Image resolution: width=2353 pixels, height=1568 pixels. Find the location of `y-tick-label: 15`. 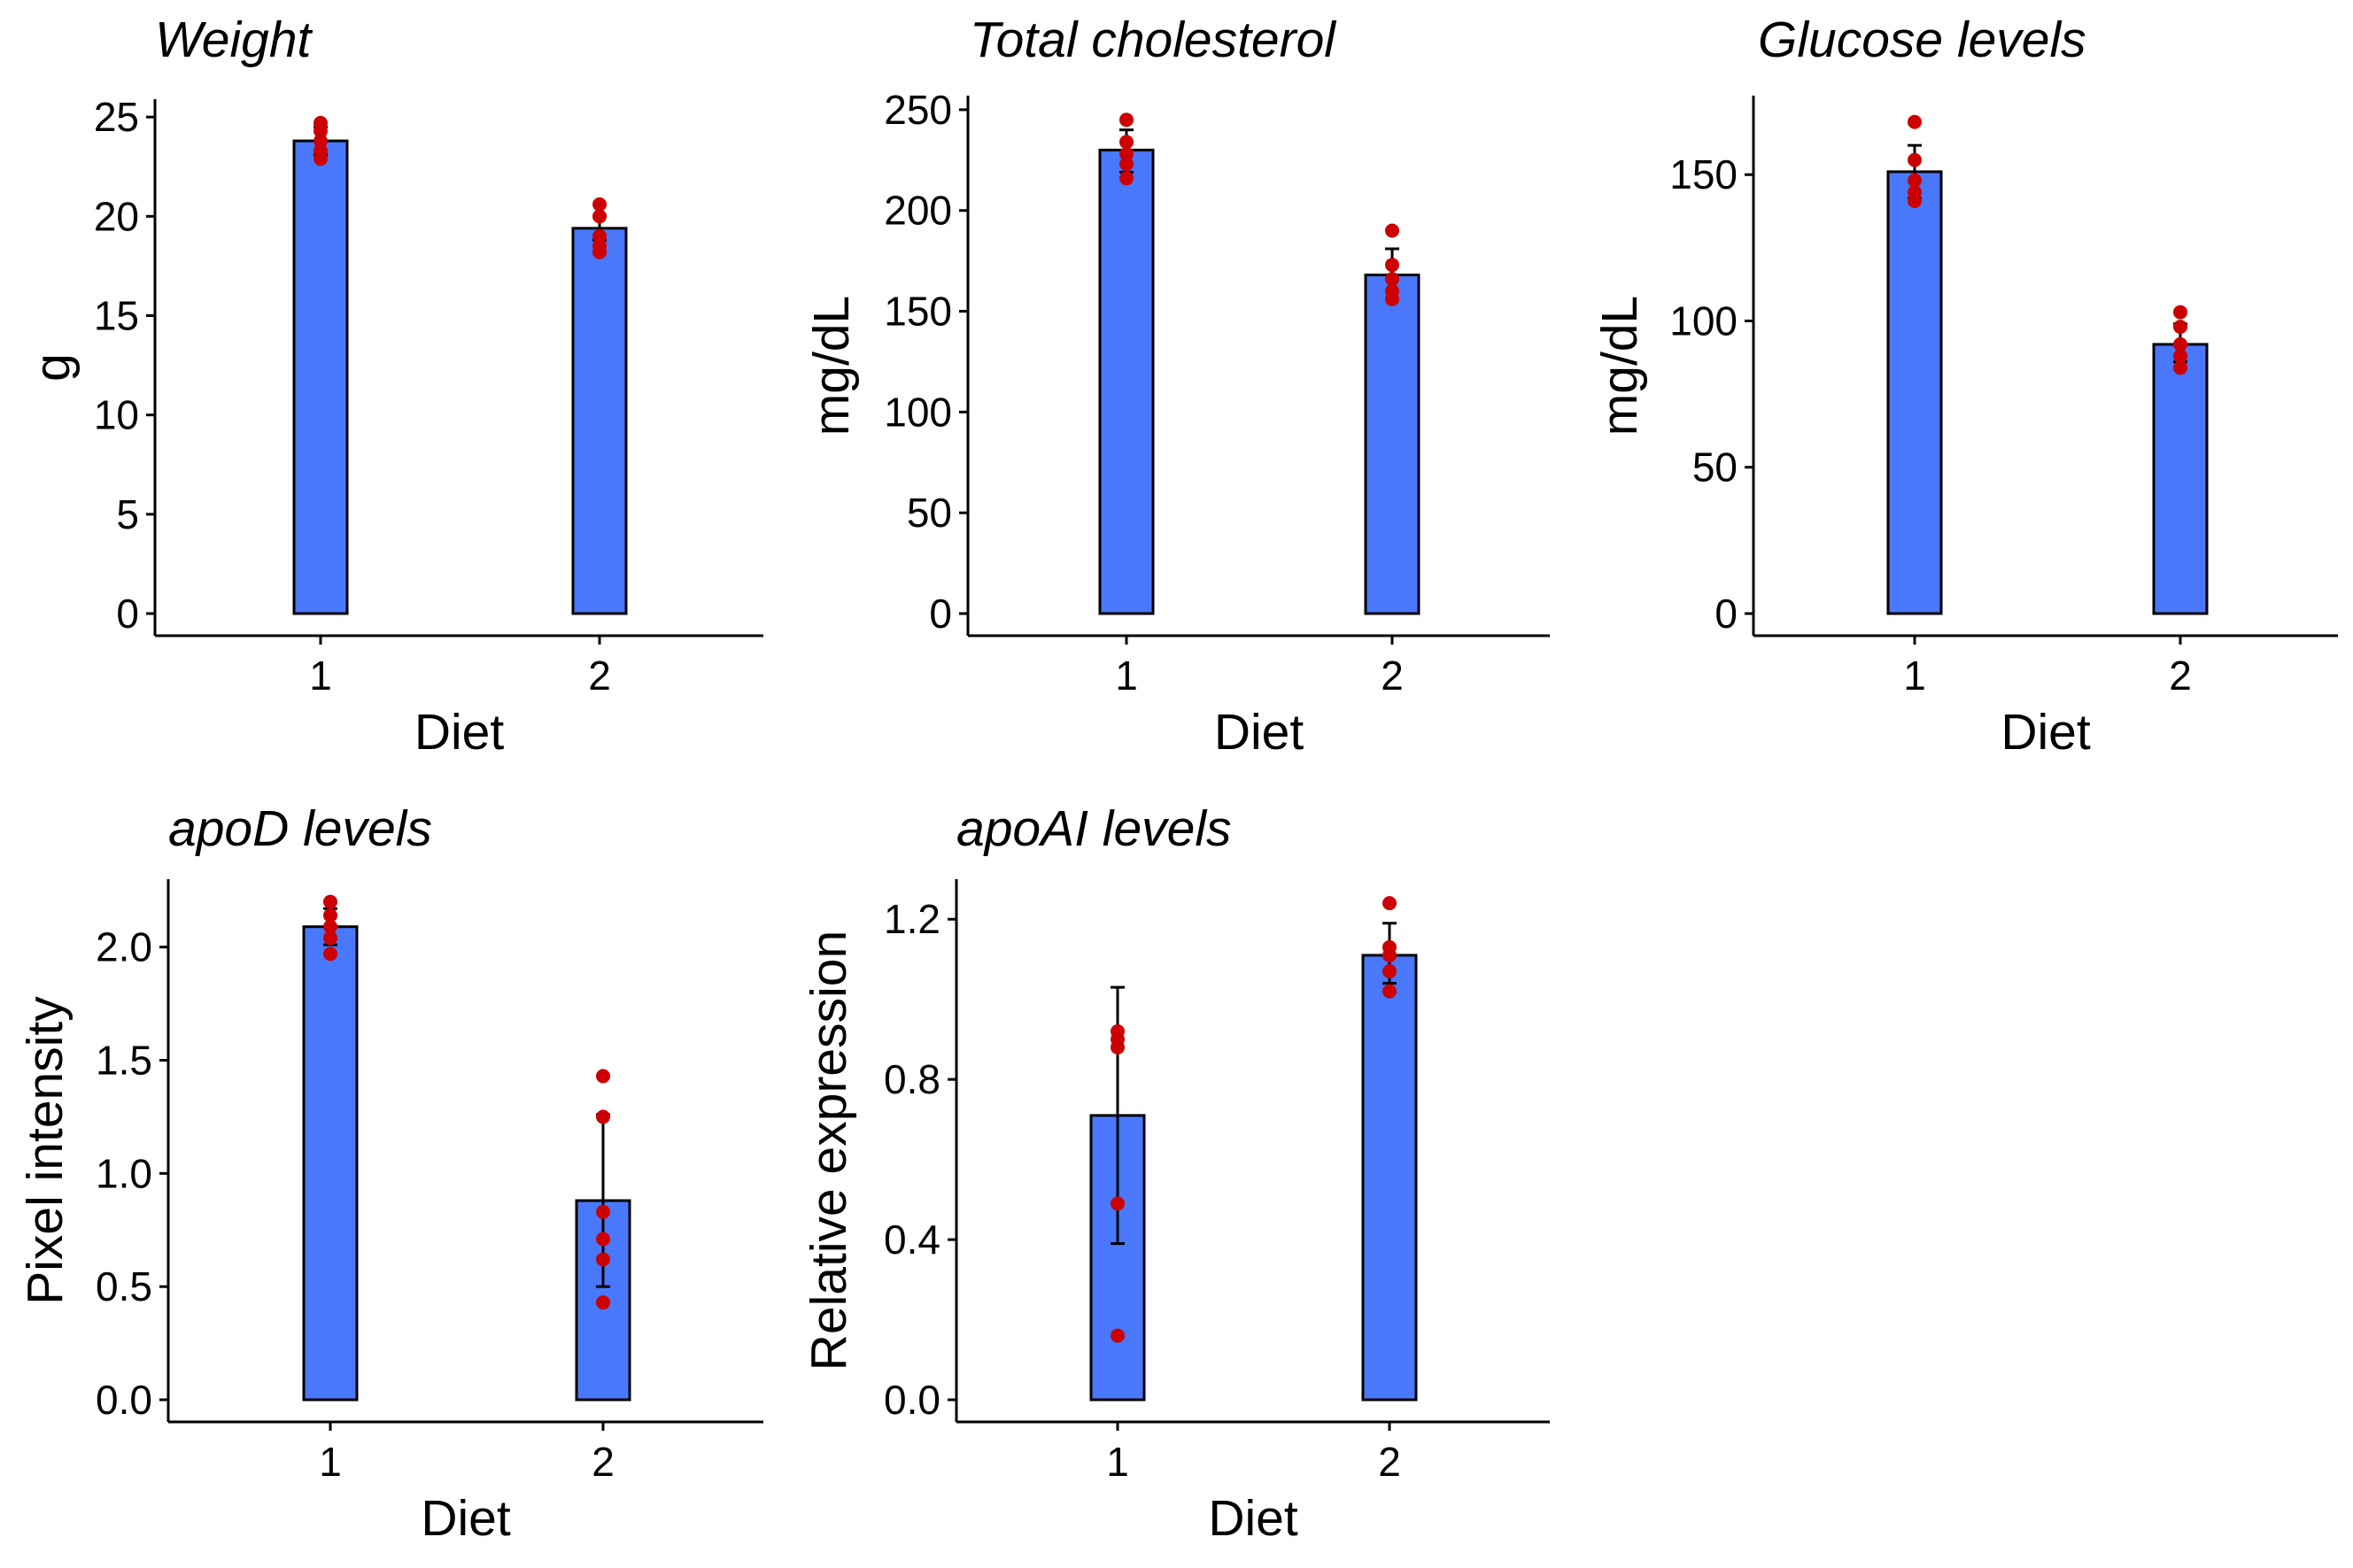

y-tick-label: 15 is located at coordinates (116, 316).